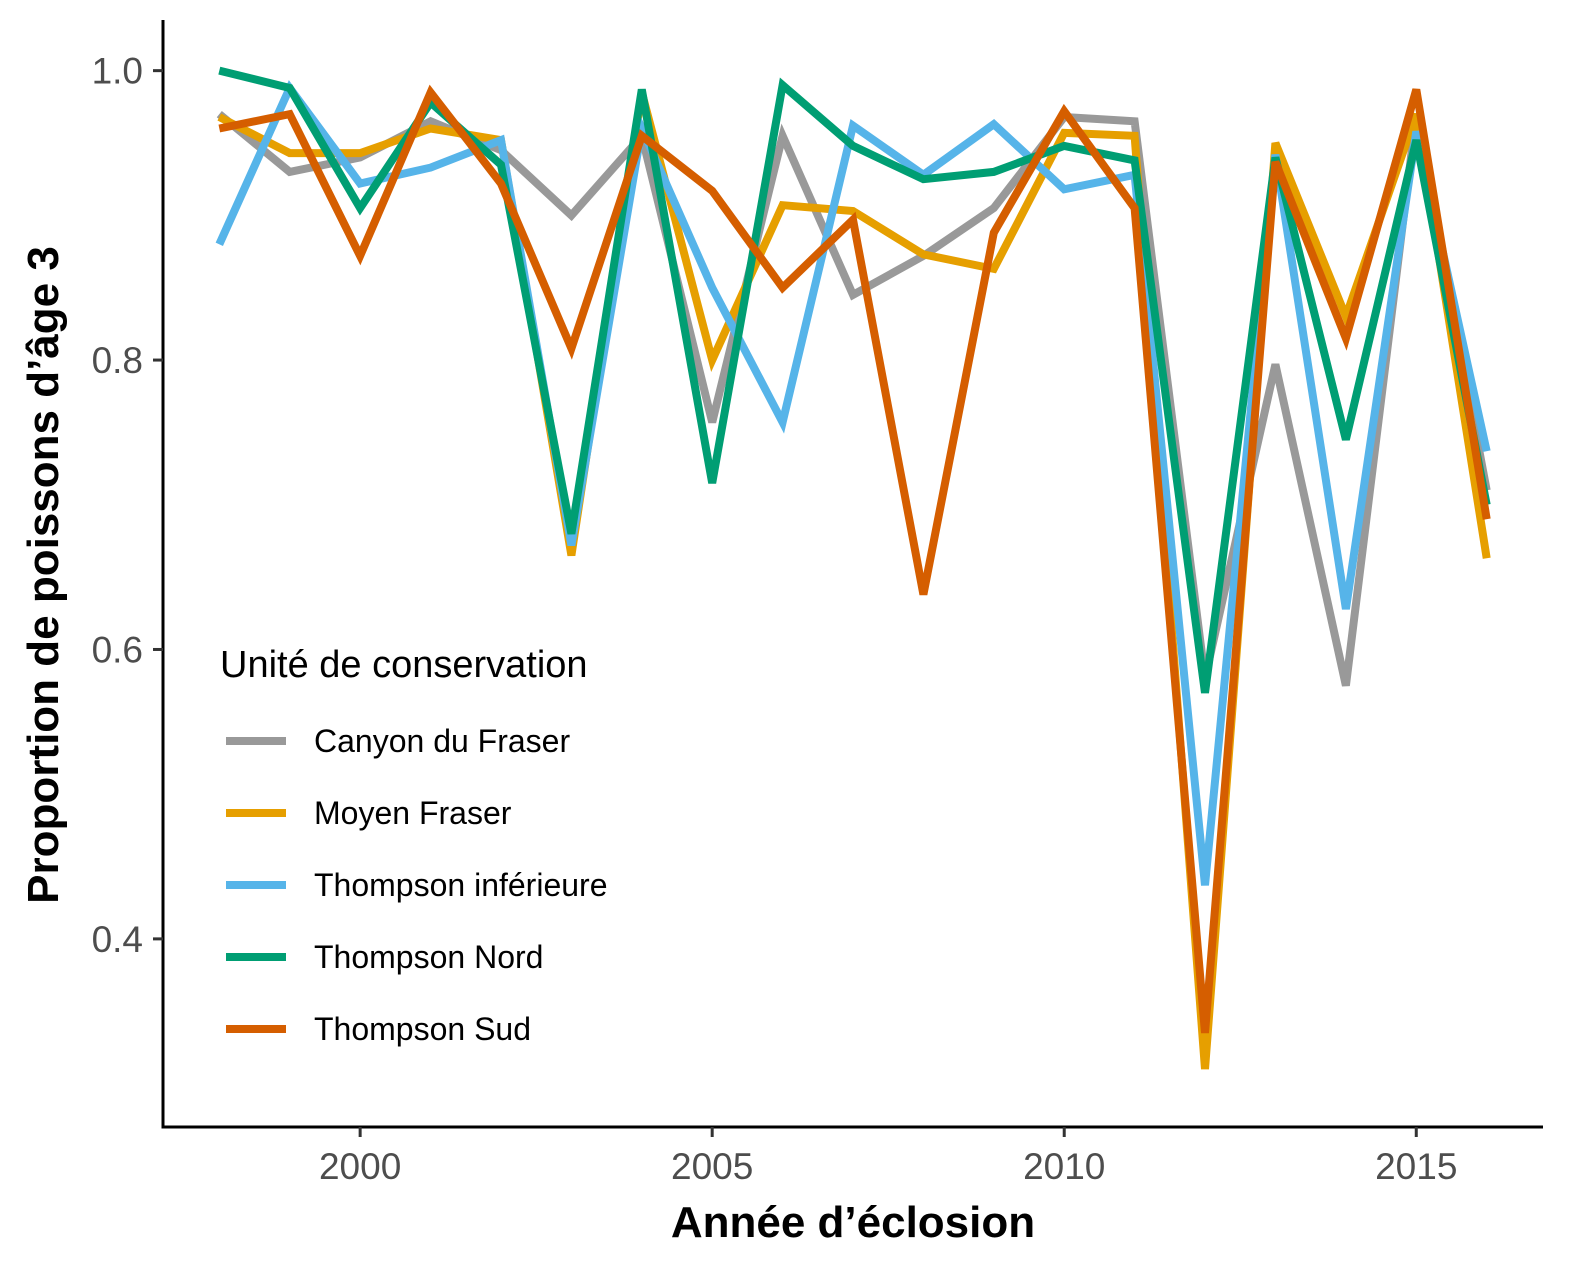  Describe the element at coordinates (117, 649) in the screenshot. I see `y-tick-label: 0.6` at that location.